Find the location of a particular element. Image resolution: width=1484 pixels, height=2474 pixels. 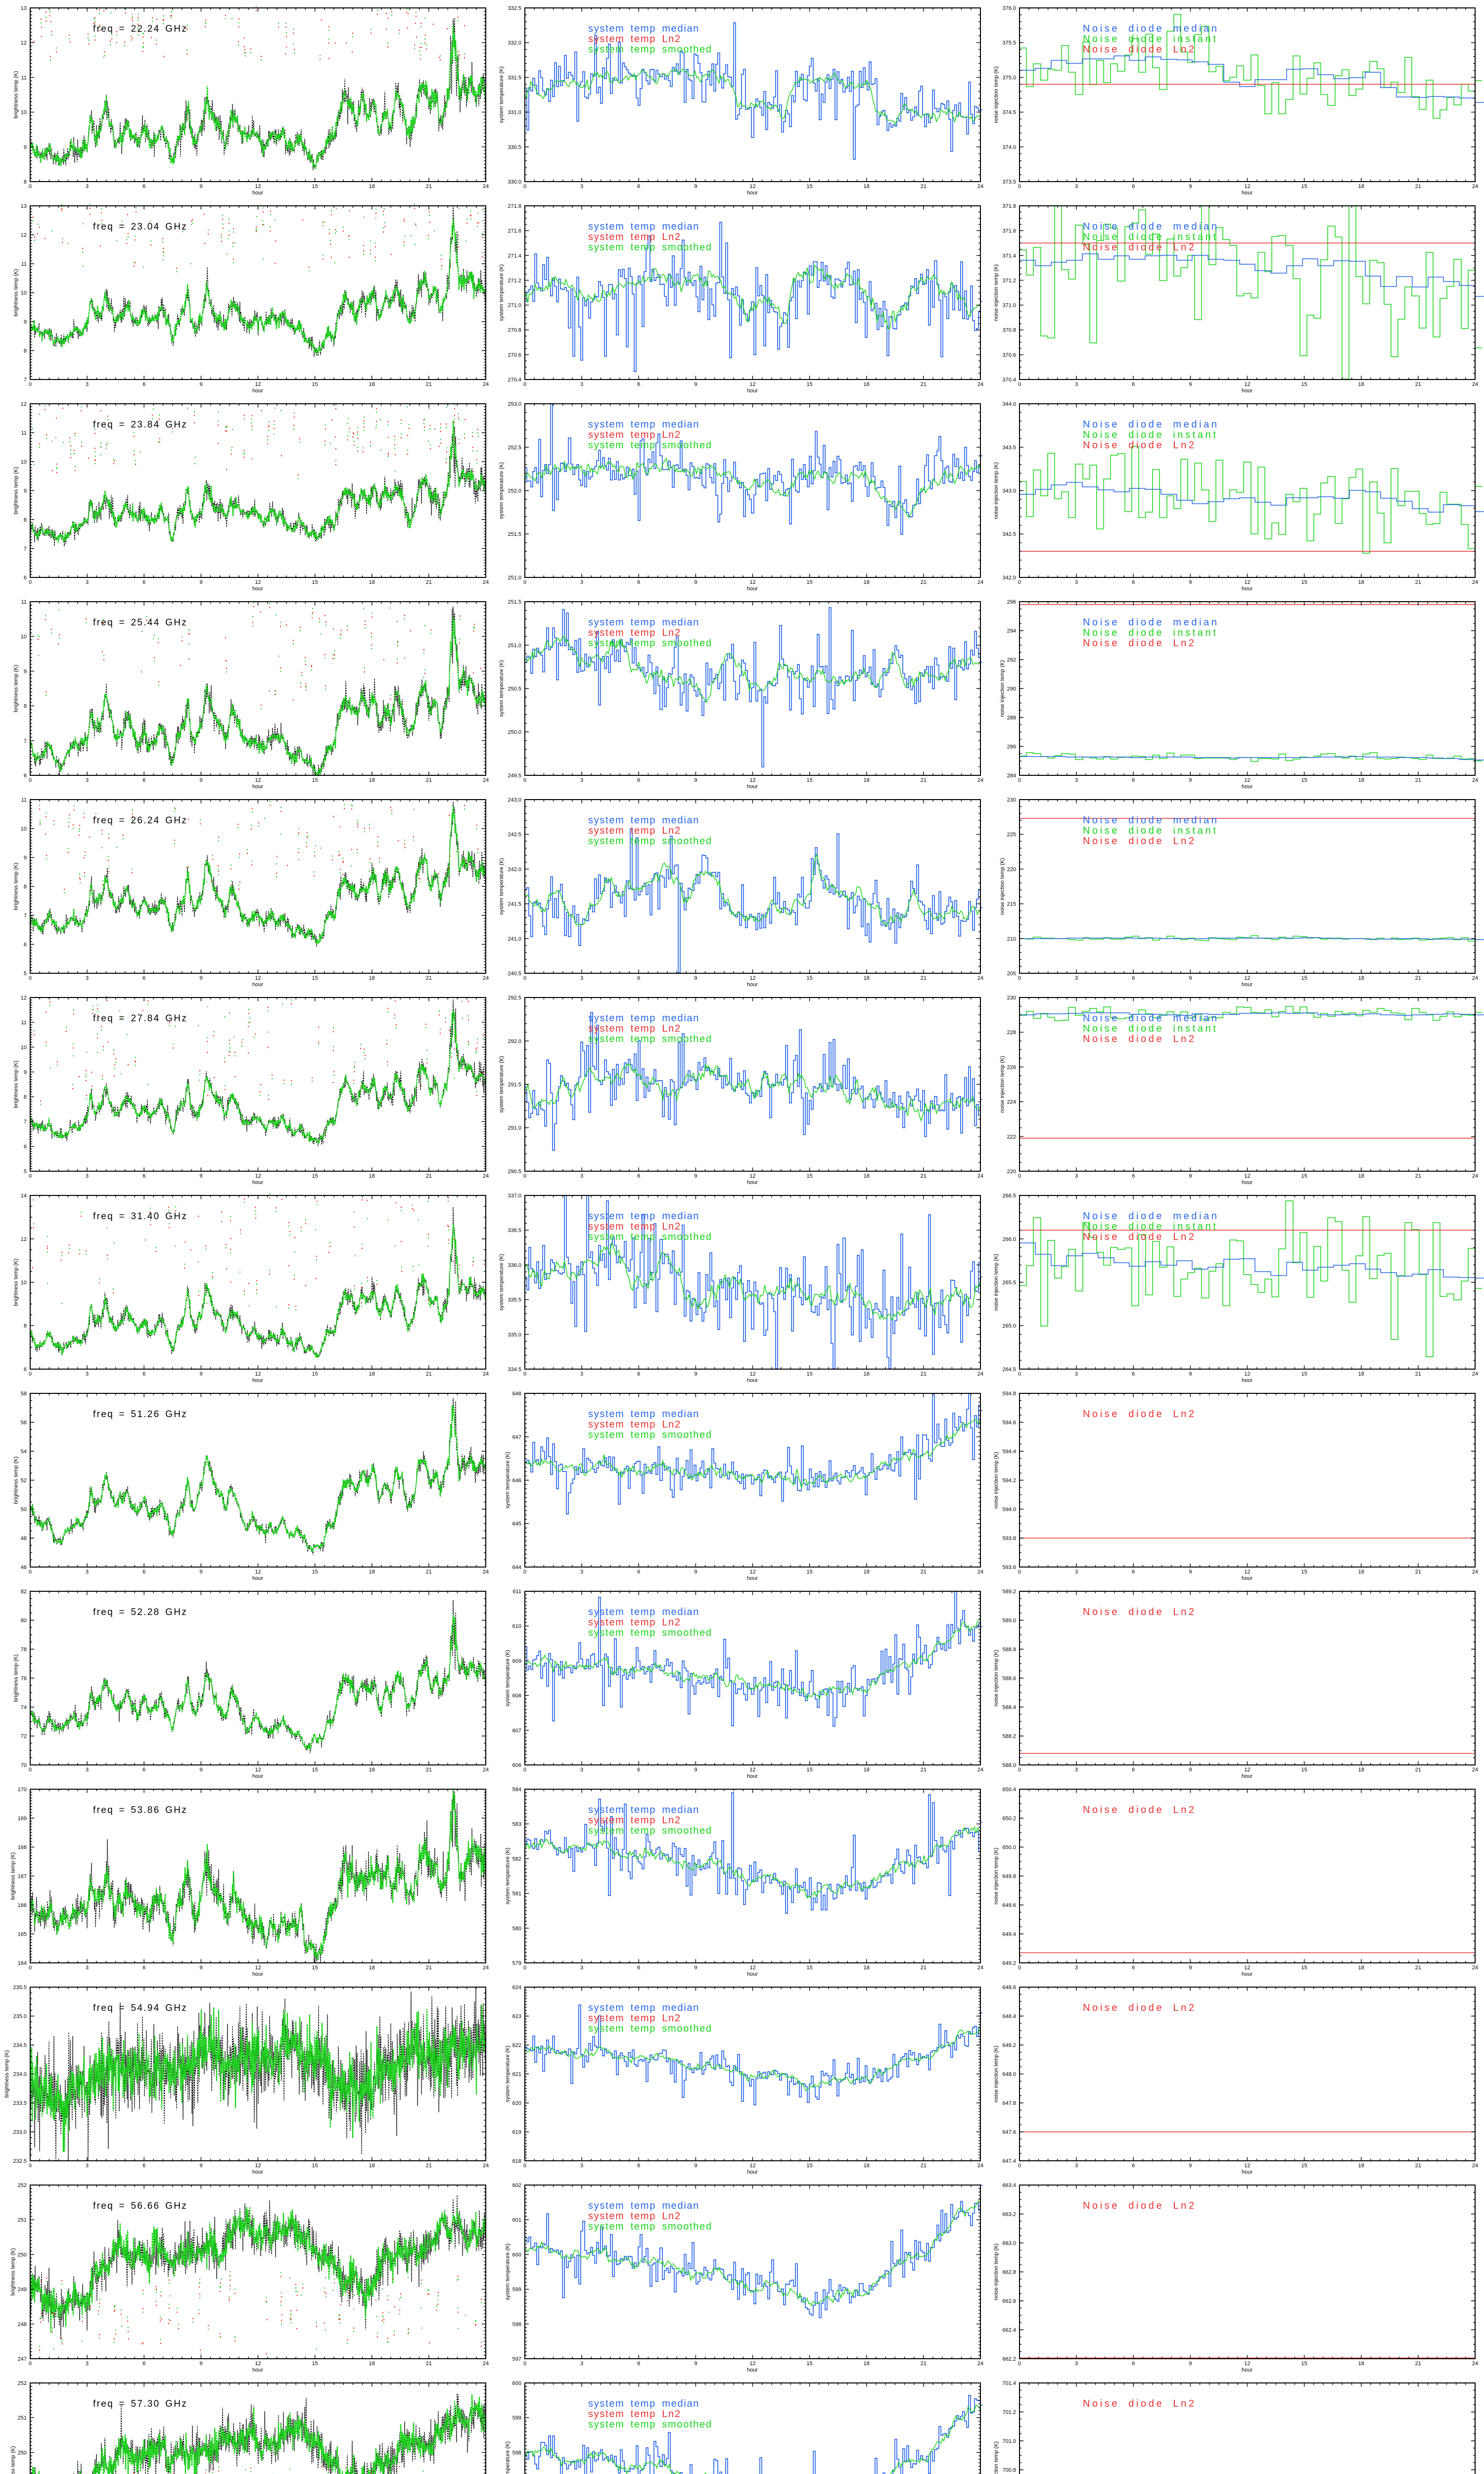

svg-text: 583 is located at coordinates (516, 1824).